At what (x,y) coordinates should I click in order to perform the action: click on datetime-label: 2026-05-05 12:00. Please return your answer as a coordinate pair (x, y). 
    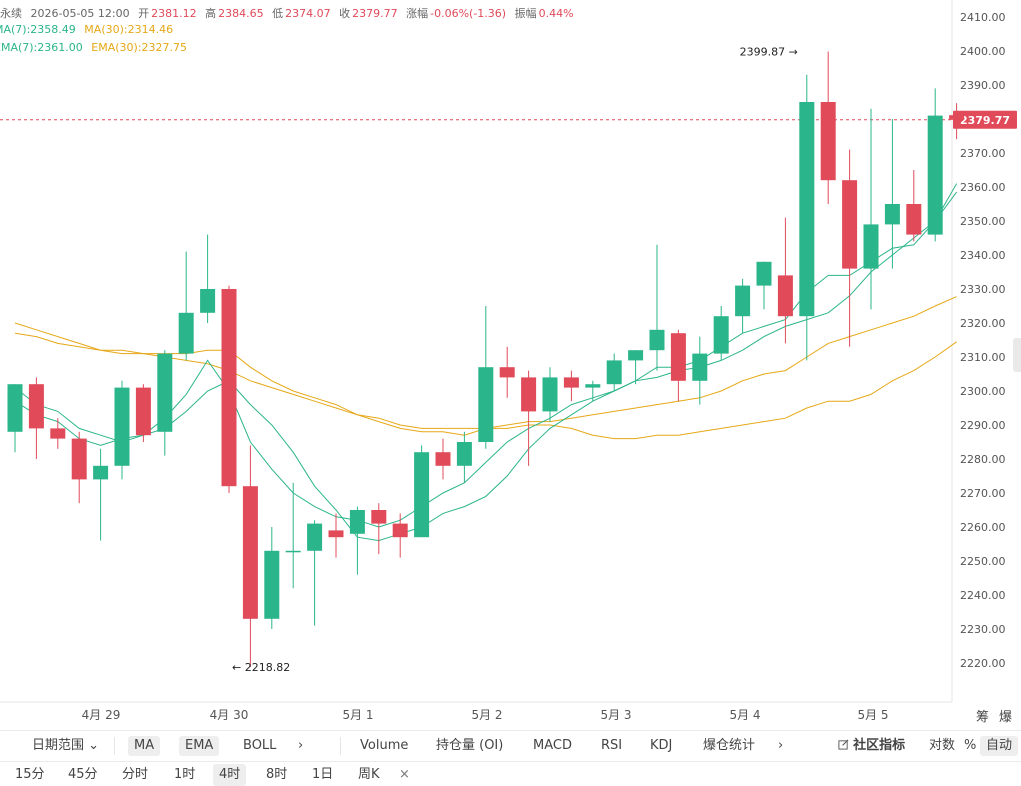
    Looking at the image, I should click on (80, 13).